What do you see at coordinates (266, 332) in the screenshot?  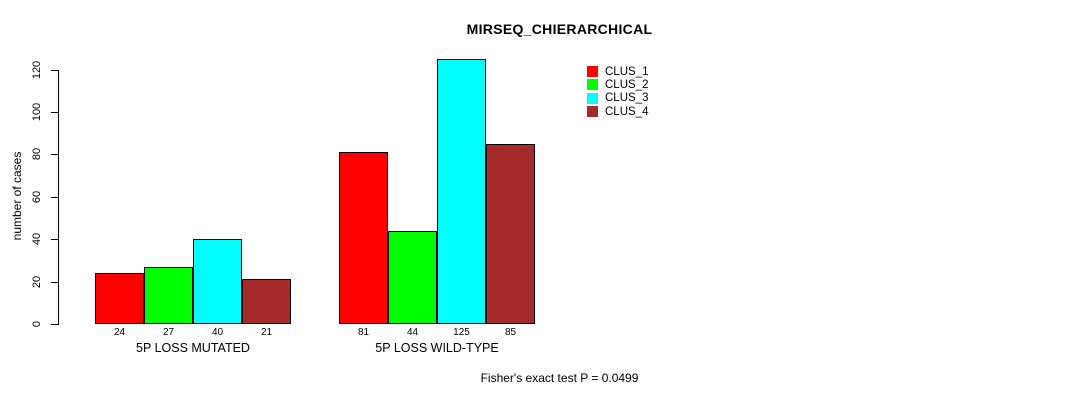 I see `bar-value-label: 21` at bounding box center [266, 332].